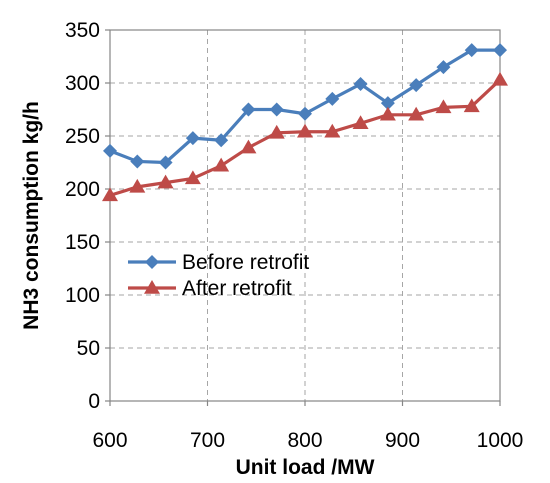  I want to click on x-tick-label: 600, so click(109, 440).